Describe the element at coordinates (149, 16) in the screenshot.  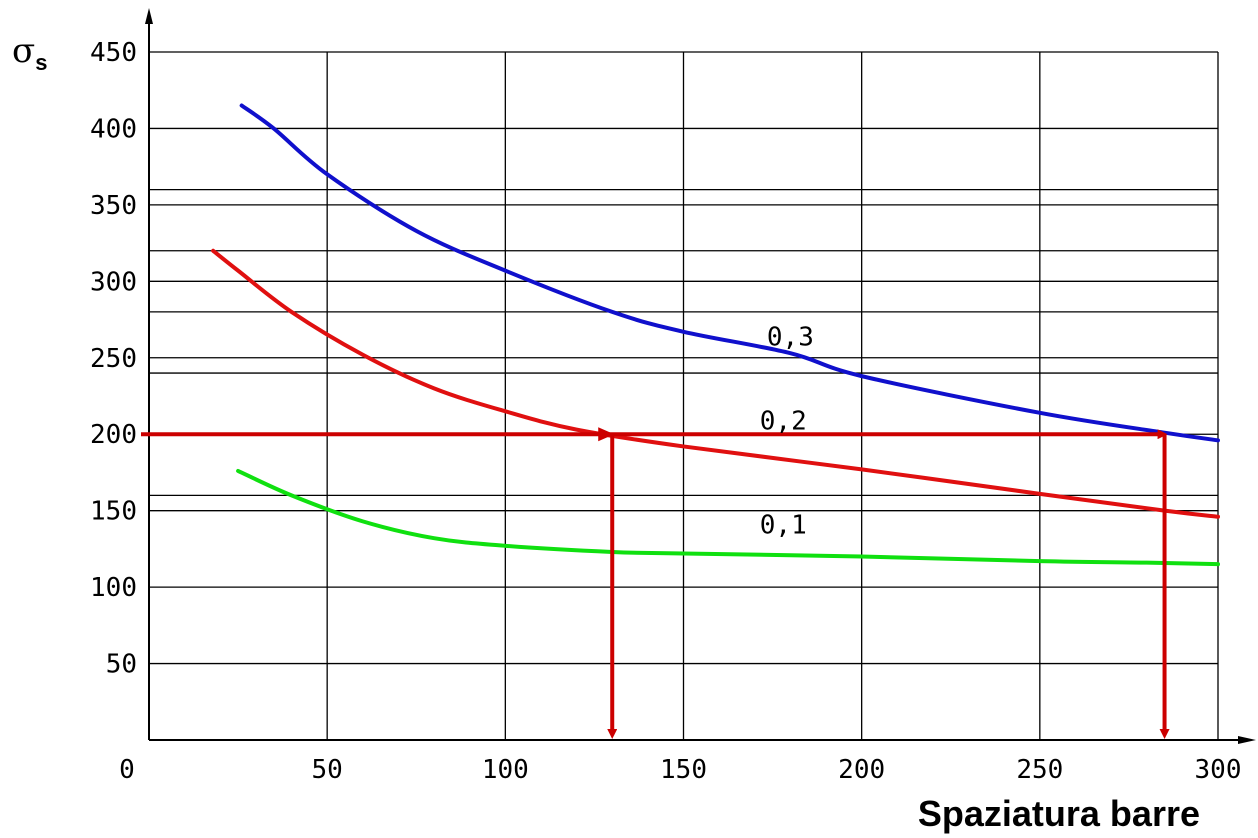
I see `y-axis-arrowhead` at that location.